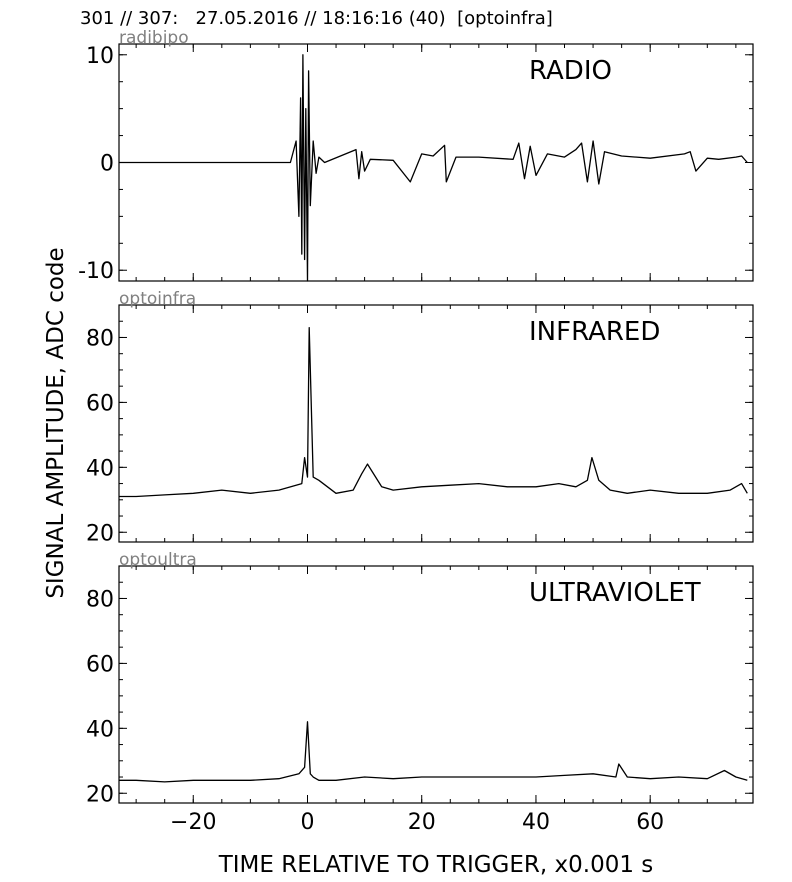 Image resolution: width=792 pixels, height=882 pixels. What do you see at coordinates (100, 729) in the screenshot?
I see `y-tick-label-2-1: 40` at bounding box center [100, 729].